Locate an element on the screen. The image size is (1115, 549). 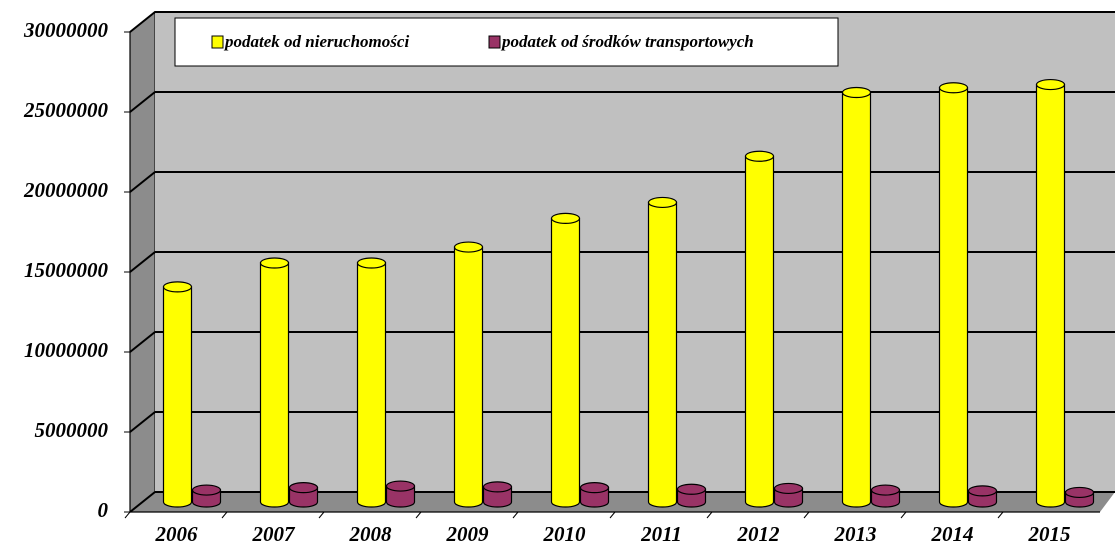
x-tick-label: 2006 is located at coordinates (177, 534).